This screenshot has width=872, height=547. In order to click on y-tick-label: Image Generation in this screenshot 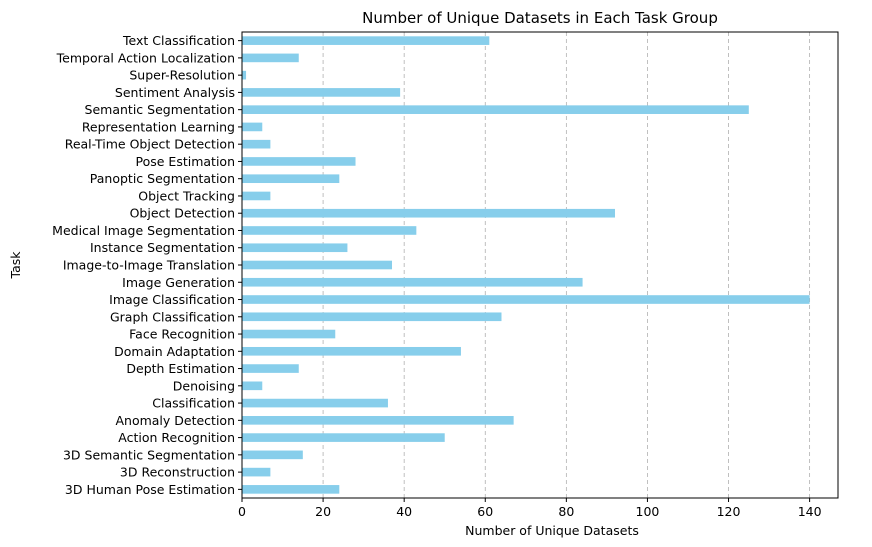, I will do `click(178, 282)`.